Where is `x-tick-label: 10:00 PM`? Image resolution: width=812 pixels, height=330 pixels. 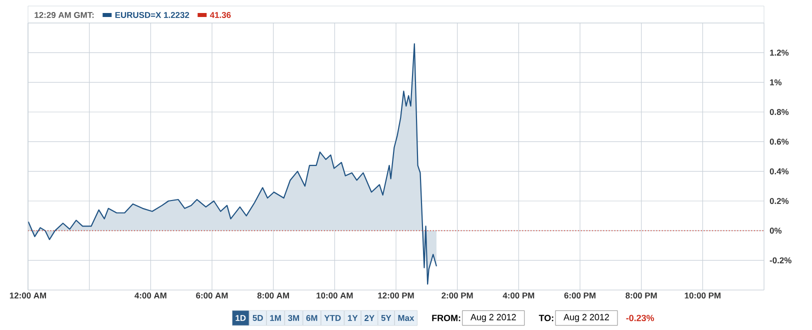
x-tick-label: 10:00 PM is located at coordinates (702, 295).